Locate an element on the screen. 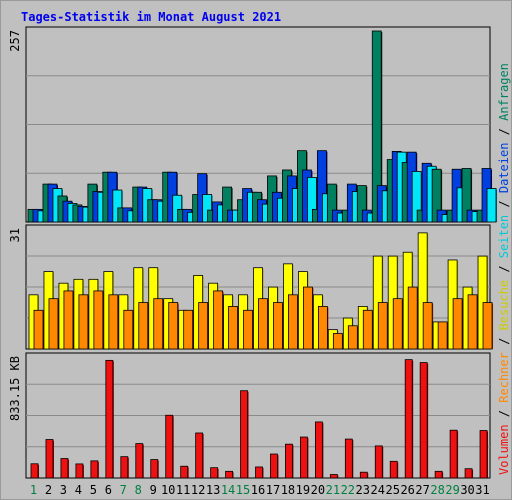  legend-segment: Anfragen is located at coordinates (504, 92).